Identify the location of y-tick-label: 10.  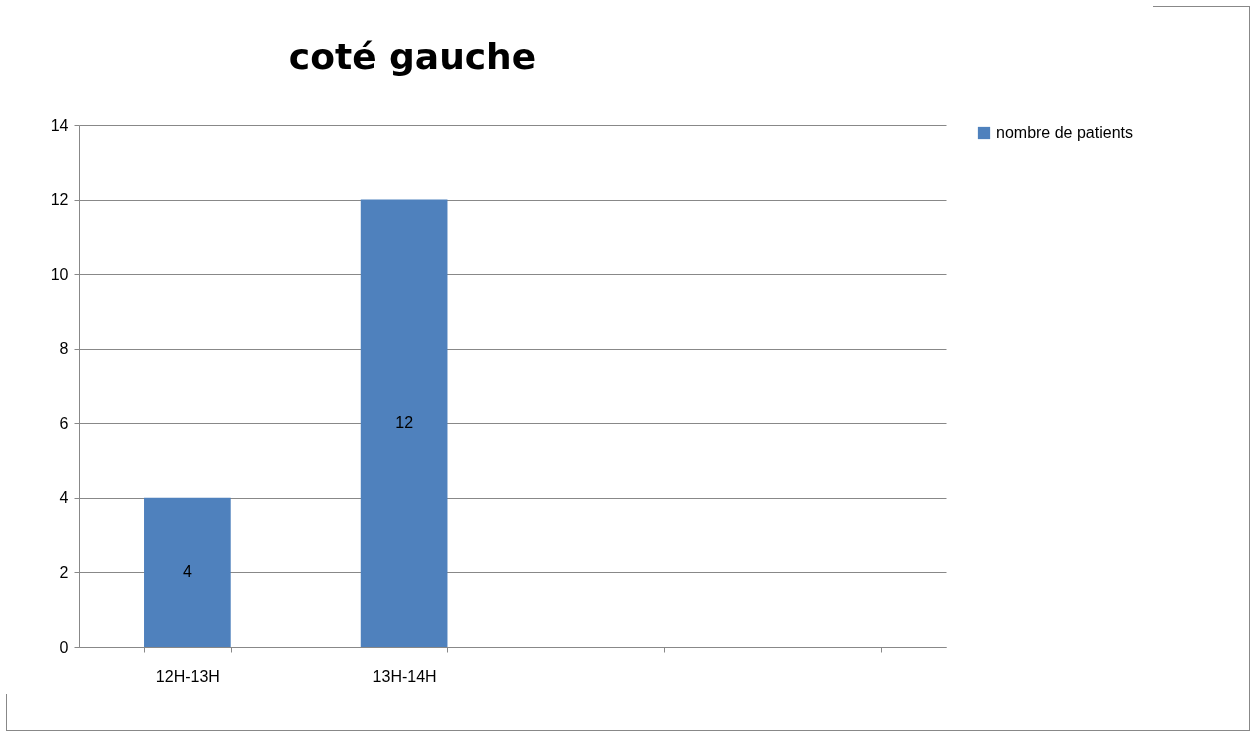
(59, 274).